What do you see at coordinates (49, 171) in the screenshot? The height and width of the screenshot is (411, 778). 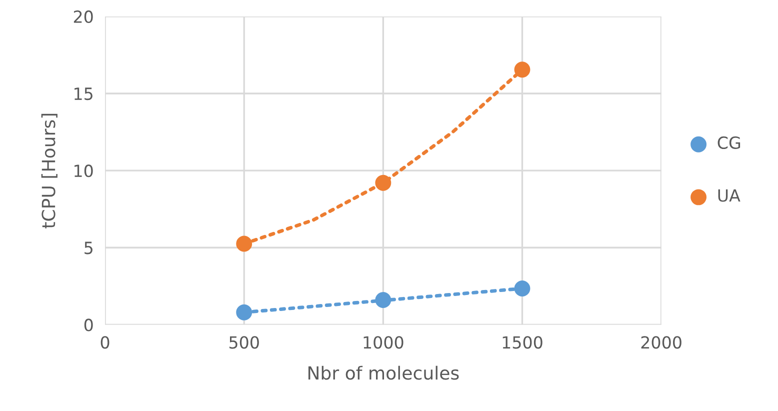 I see `y-axis-title: tCPU [Hours]` at bounding box center [49, 171].